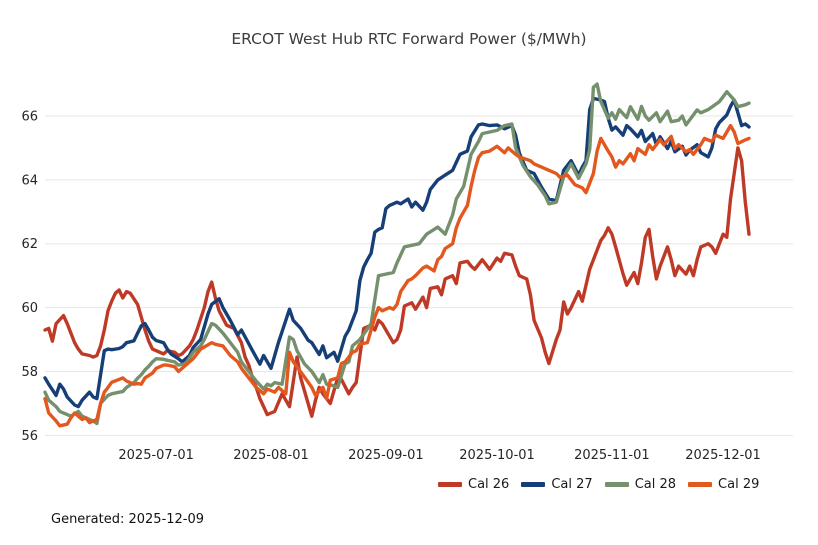 The image size is (818, 545). Describe the element at coordinates (489, 484) in the screenshot. I see `legend-label-cal-26: Cal 26` at that location.